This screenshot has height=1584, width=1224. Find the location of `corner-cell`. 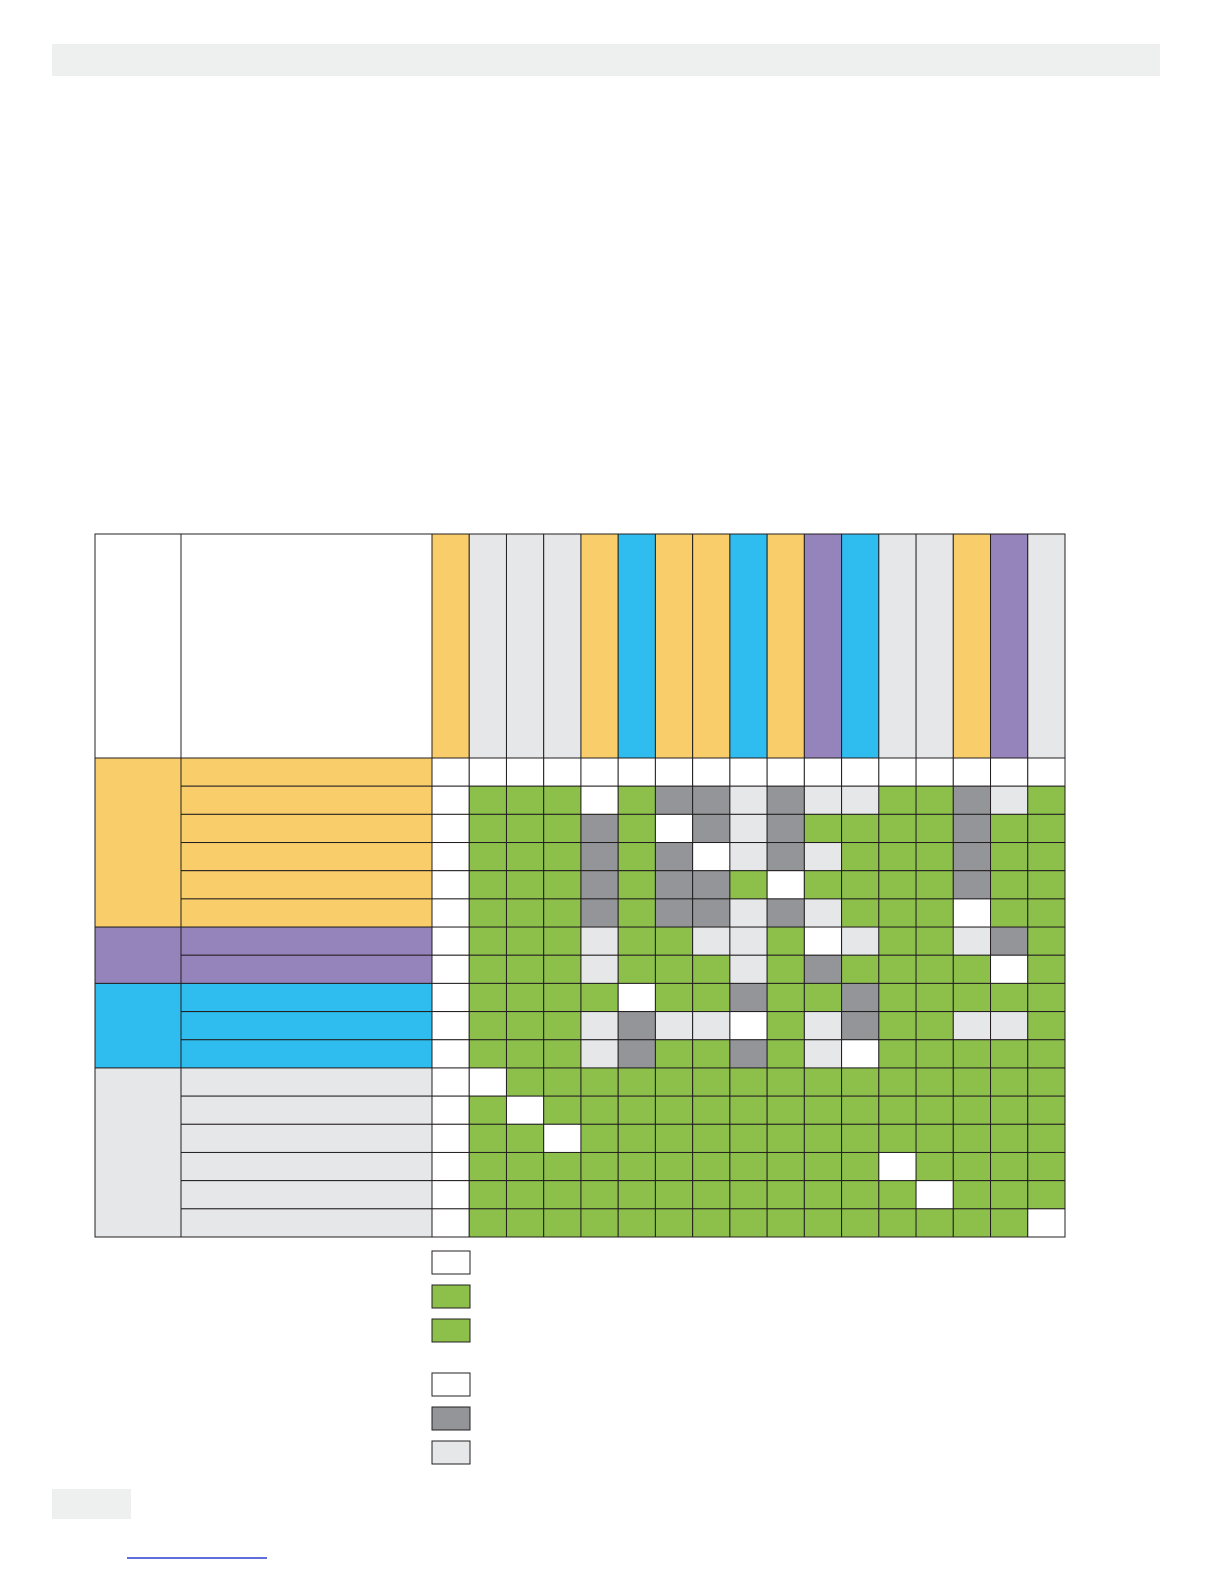

corner-cell is located at coordinates (306, 646).